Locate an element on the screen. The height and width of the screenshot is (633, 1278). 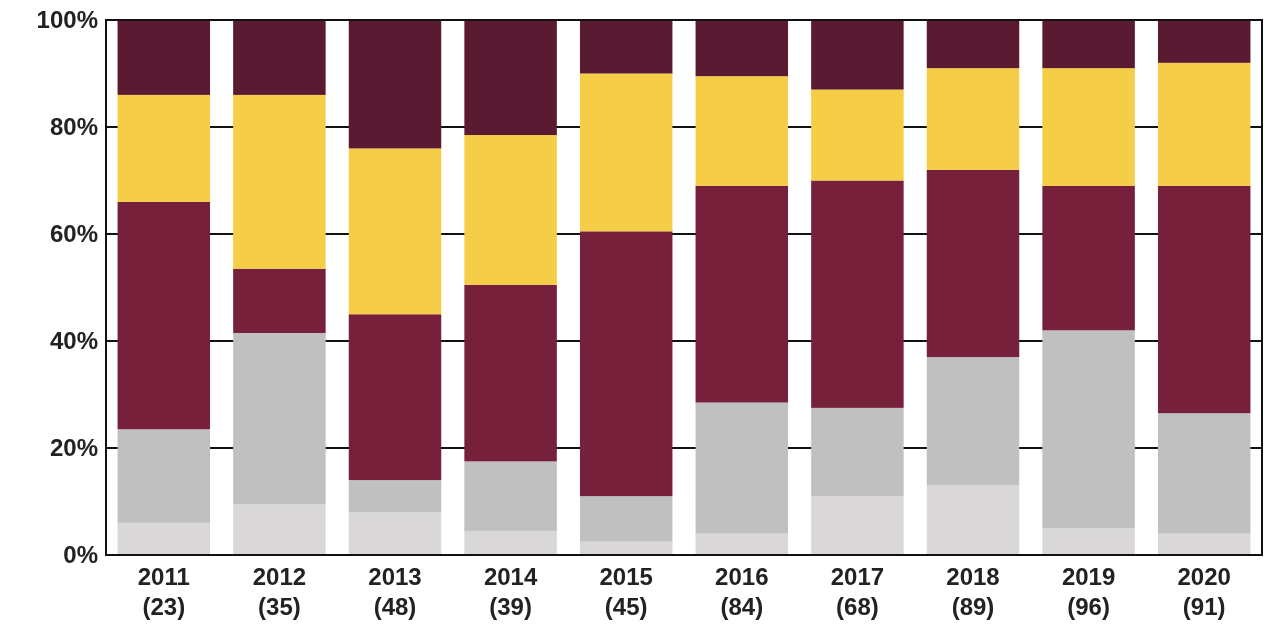
x-tick-label: 2014 (39) is located at coordinates (510, 591).